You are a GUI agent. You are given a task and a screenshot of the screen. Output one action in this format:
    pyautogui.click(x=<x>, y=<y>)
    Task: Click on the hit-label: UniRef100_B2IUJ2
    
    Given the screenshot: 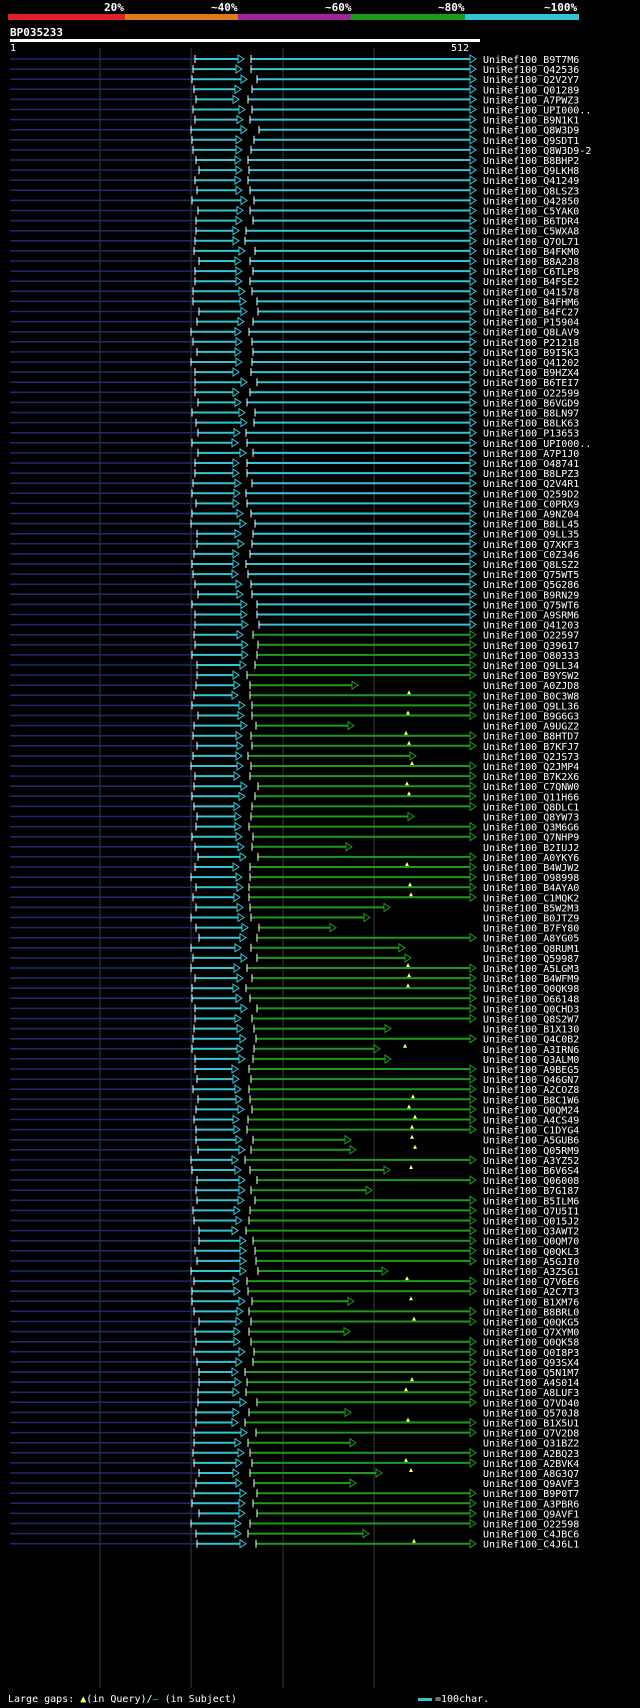 What is the action you would take?
    pyautogui.click(x=531, y=848)
    